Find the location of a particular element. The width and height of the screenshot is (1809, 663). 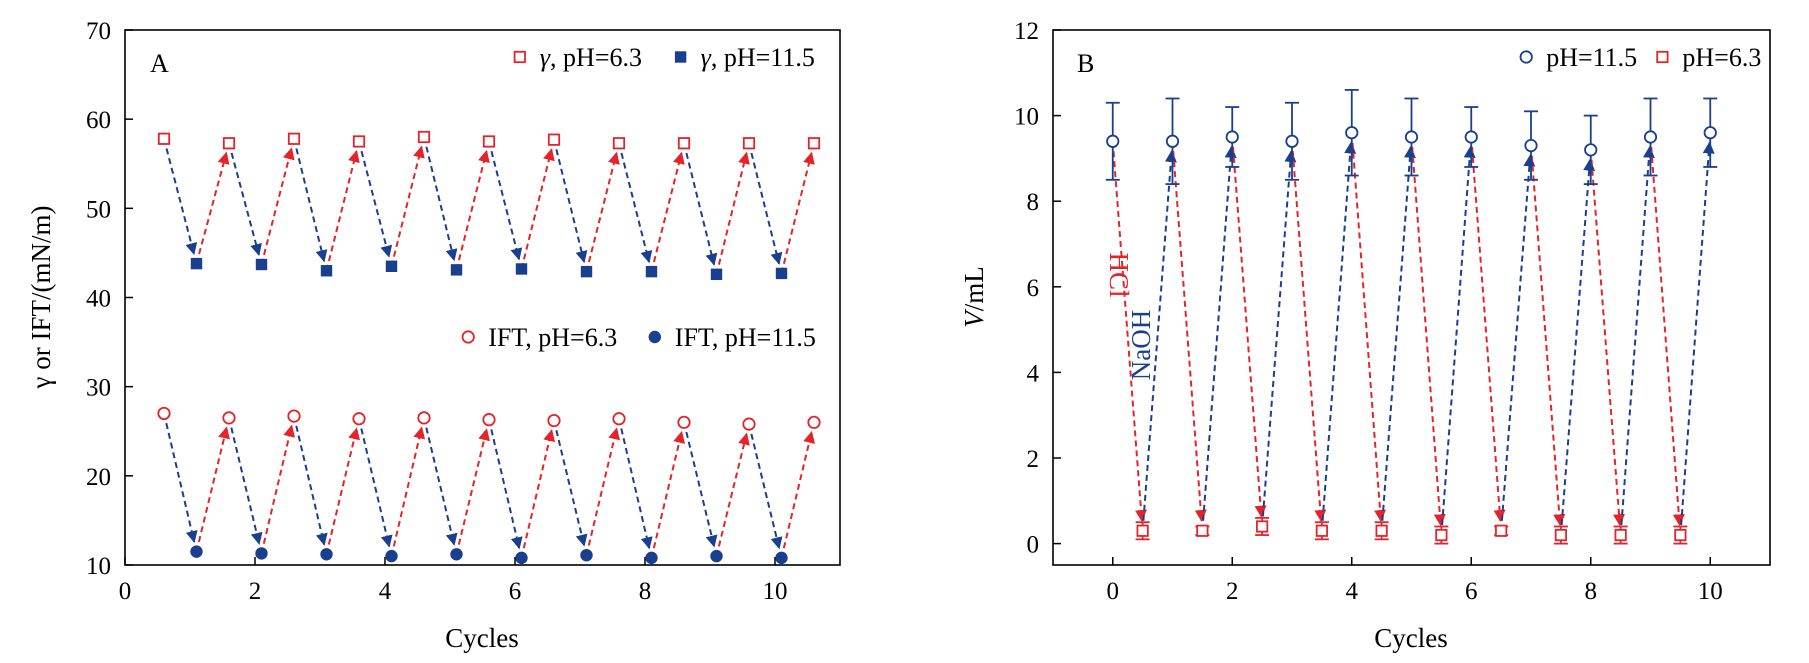

panel-b-ylabel-var: V is located at coordinates (974, 318).